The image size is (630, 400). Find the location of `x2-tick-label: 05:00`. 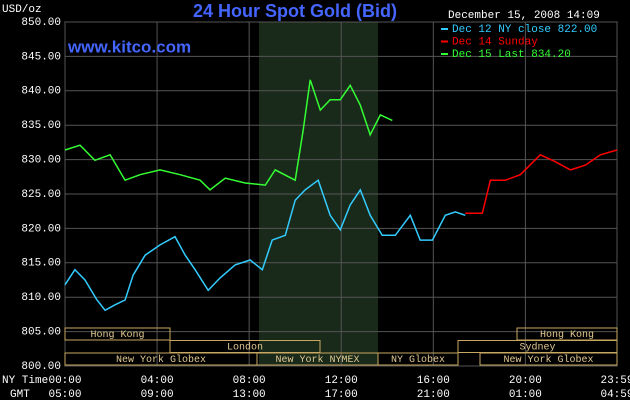

x2-tick-label: 05:00 is located at coordinates (64, 394).